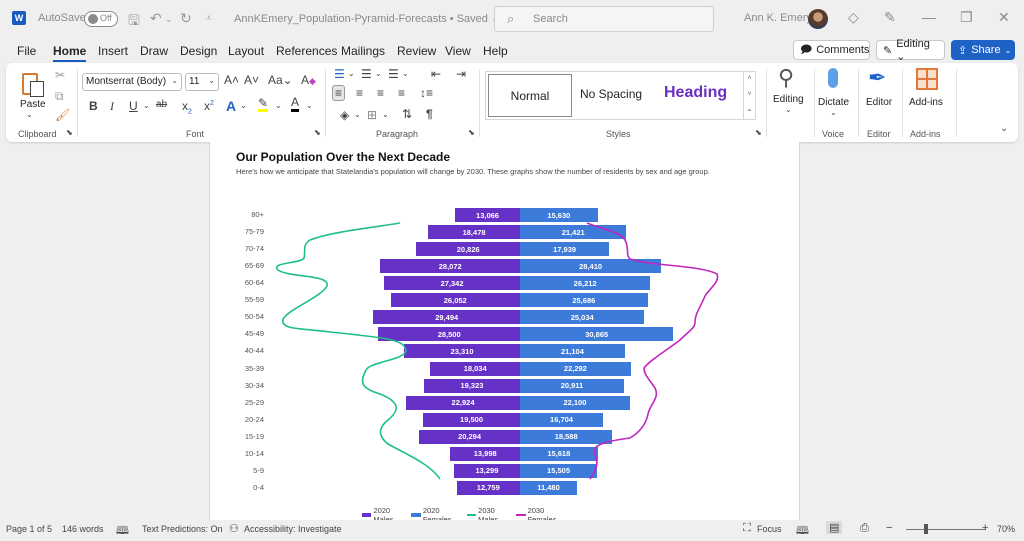 This screenshot has height=541, width=1024. I want to click on dictate-dropdown-icon: ⌄, so click(833, 112).